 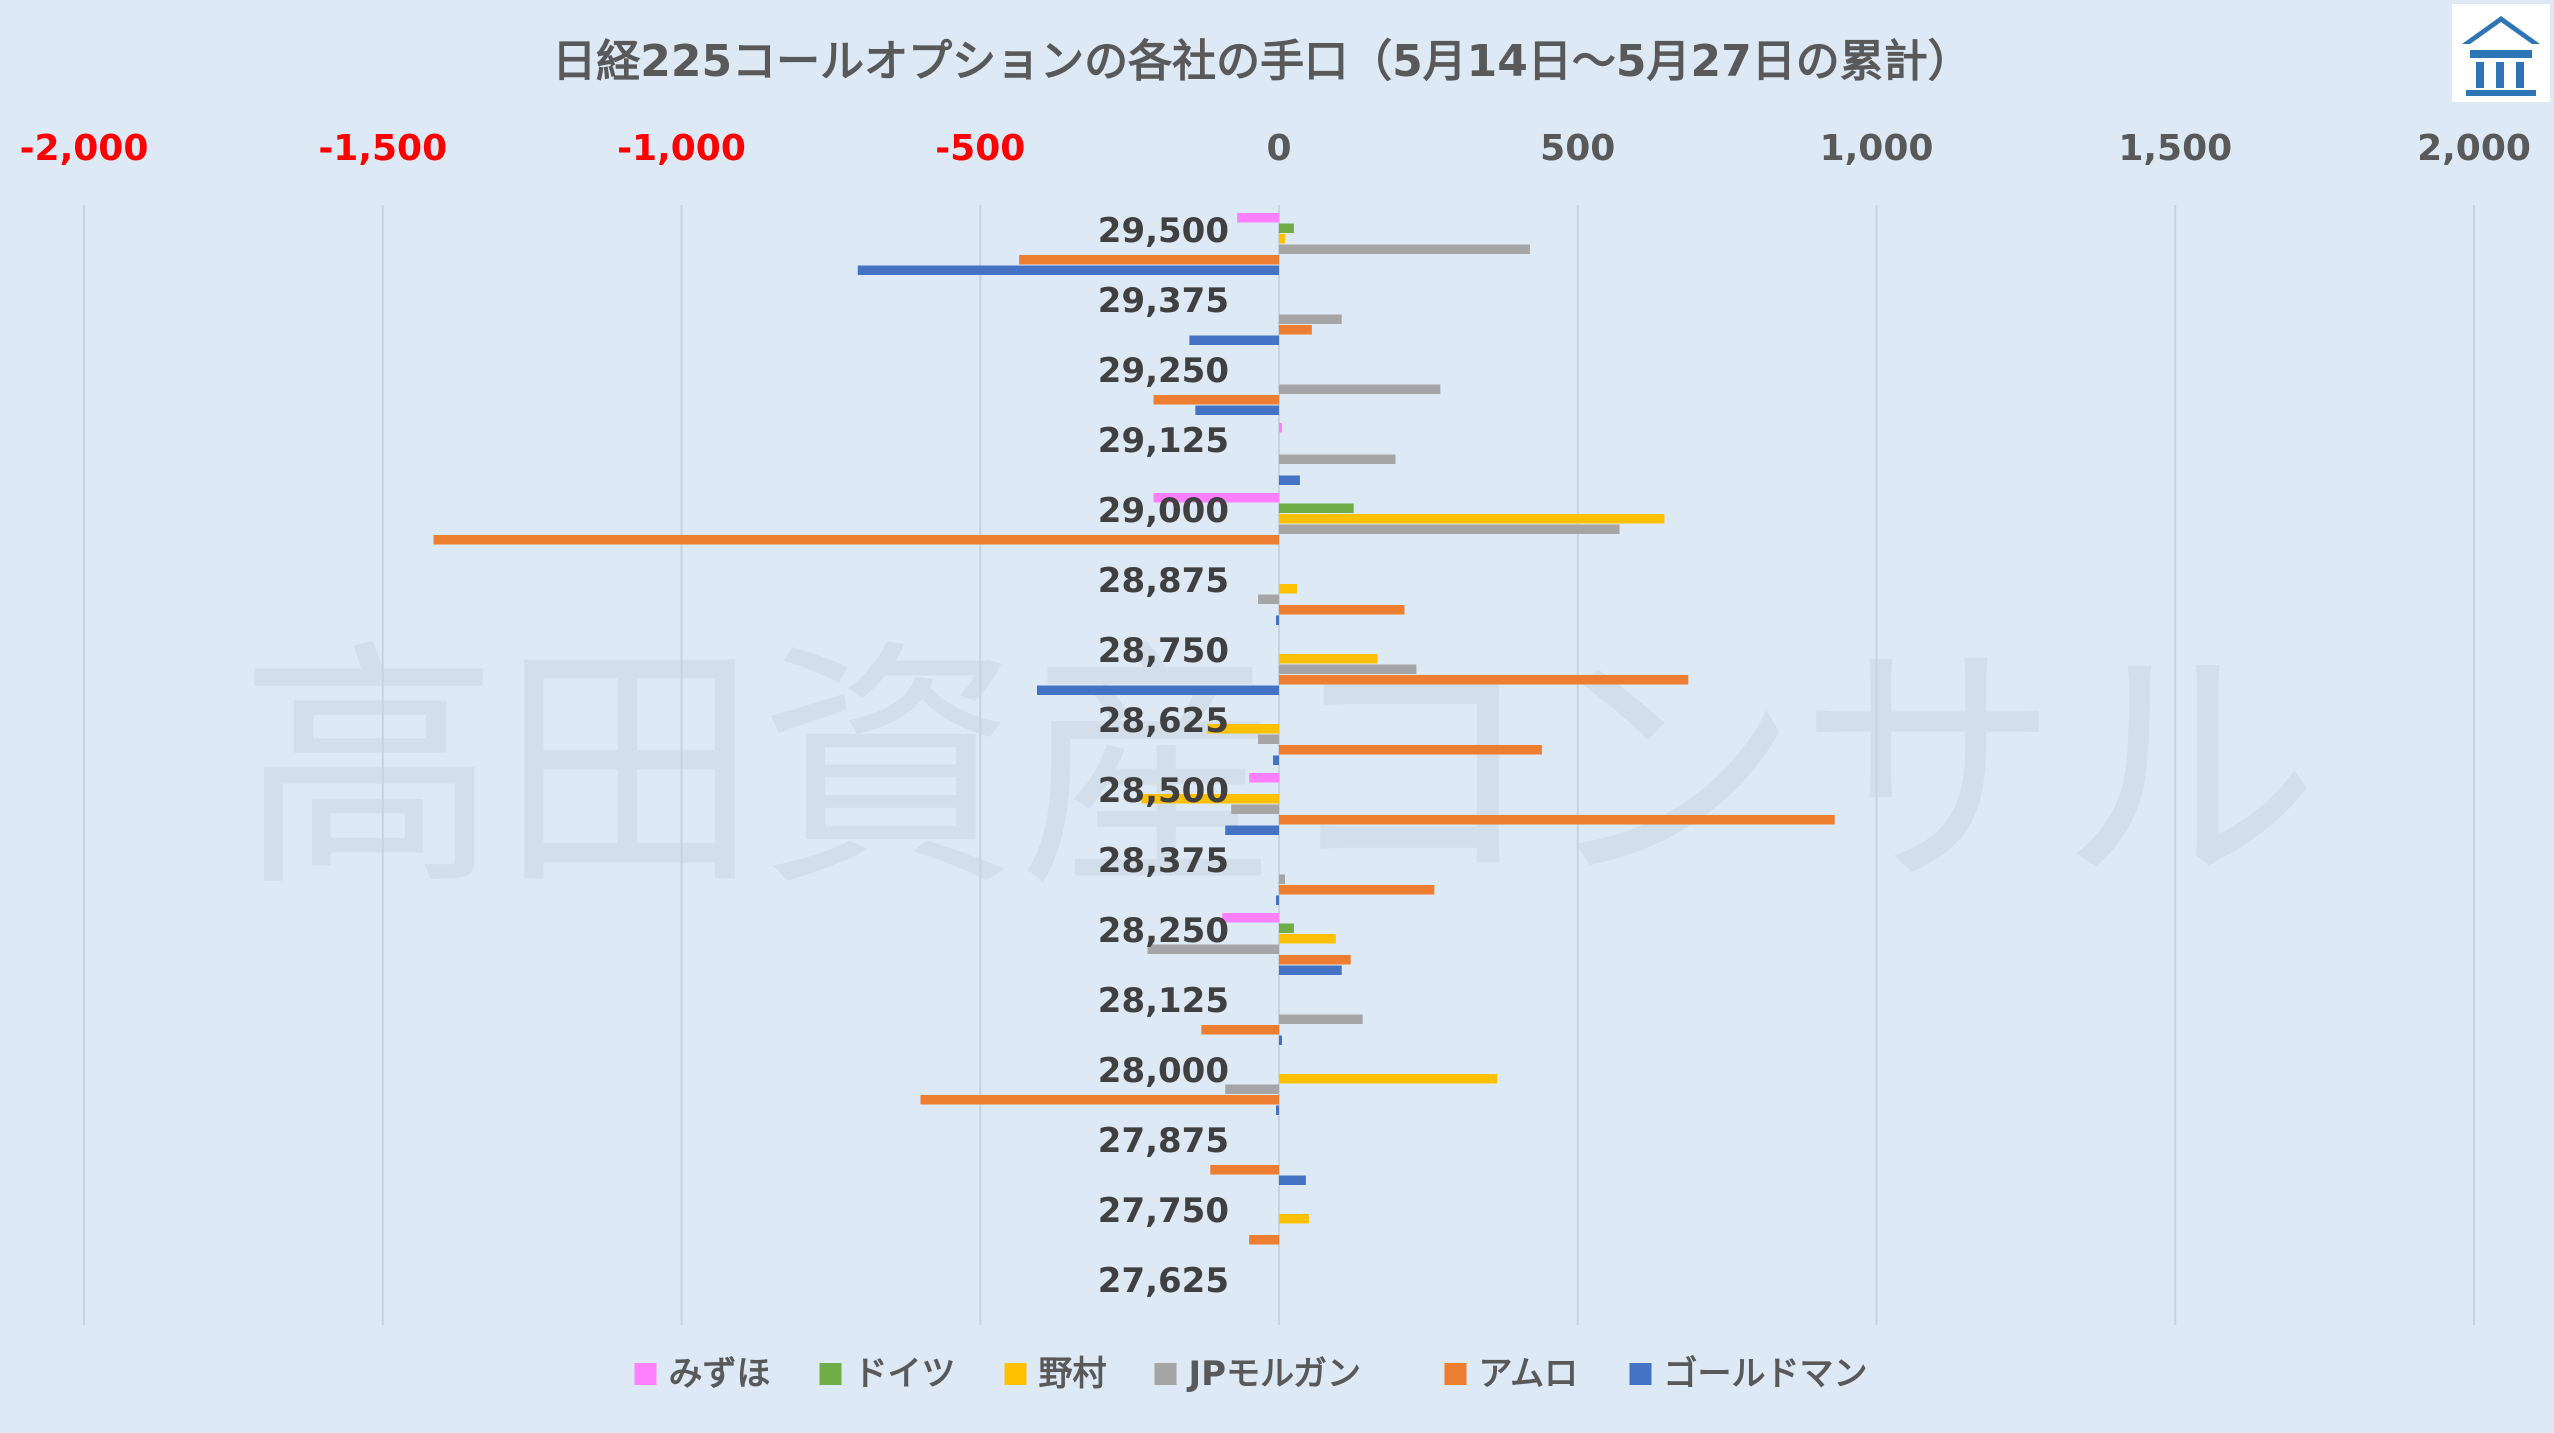 What do you see at coordinates (1163, 721) in the screenshot?
I see `category-label: 28,625` at bounding box center [1163, 721].